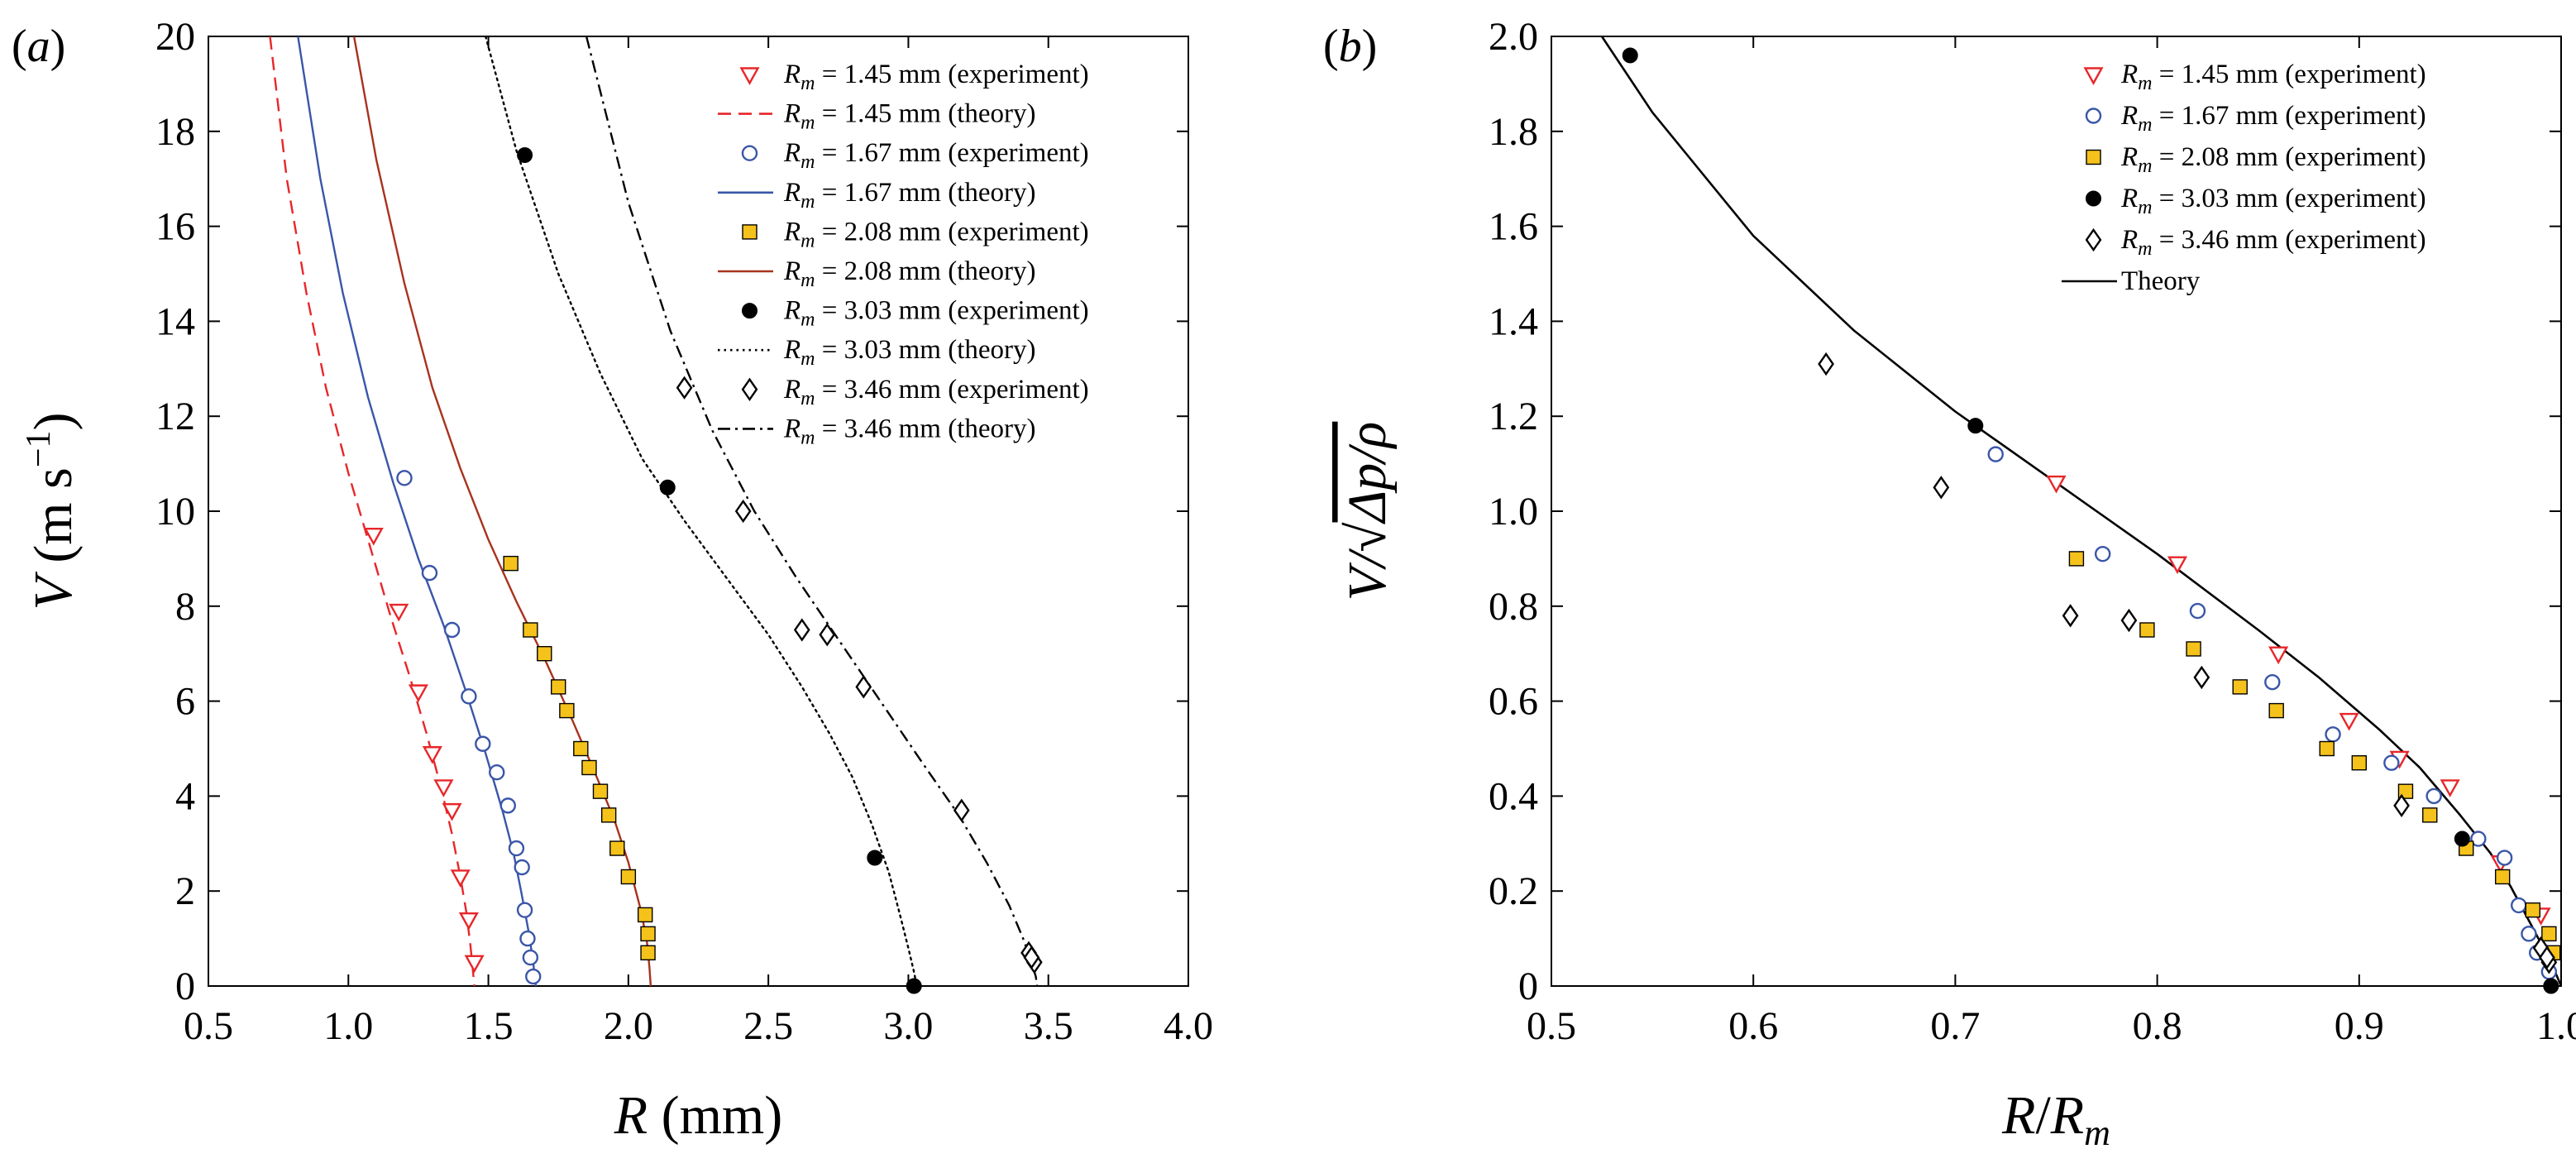  I want to click on legend-entry: Rm = 3.46 mm (theory), so click(877, 431).